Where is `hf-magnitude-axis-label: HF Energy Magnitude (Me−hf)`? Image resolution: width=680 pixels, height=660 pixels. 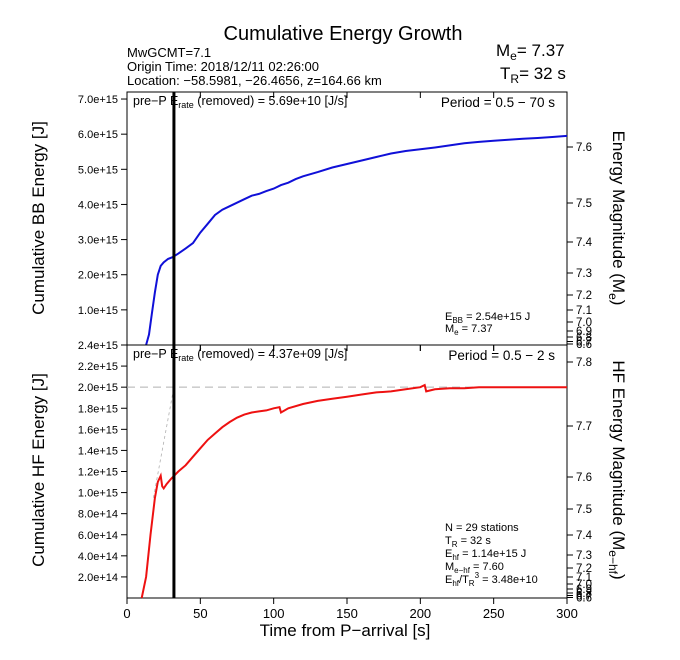 hf-magnitude-axis-label: HF Energy Magnitude (Me−hf) is located at coordinates (617, 469).